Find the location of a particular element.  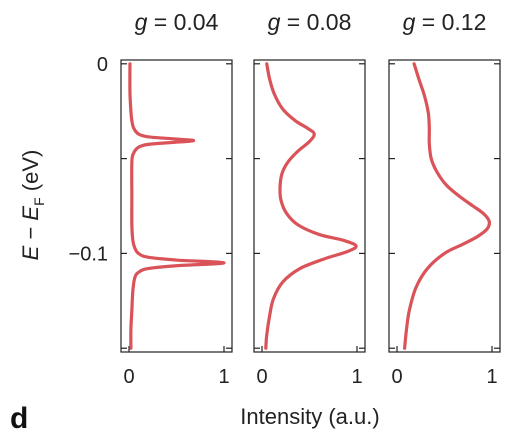

panel-title-value: = 0.08 is located at coordinates (315, 22).